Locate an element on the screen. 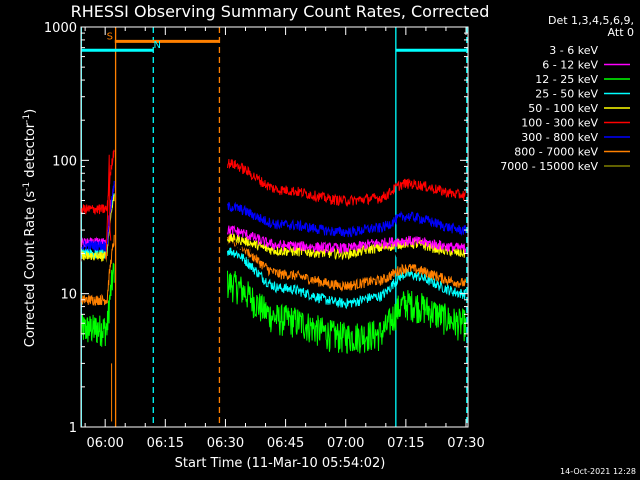 The image size is (640, 480). x-axis-label: Start Time (11-Mar-10 05:54:02) is located at coordinates (280, 463).